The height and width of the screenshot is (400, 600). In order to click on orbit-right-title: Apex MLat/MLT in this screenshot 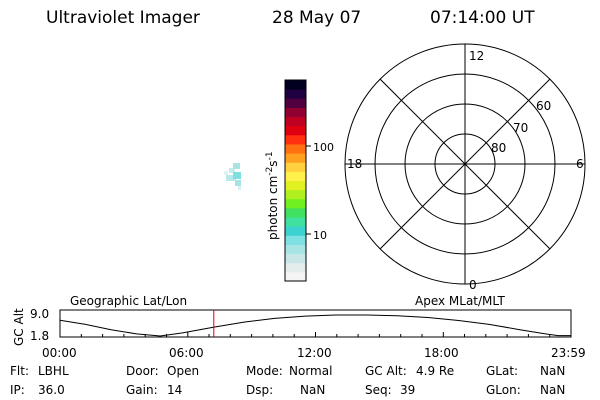, I will do `click(460, 301)`.